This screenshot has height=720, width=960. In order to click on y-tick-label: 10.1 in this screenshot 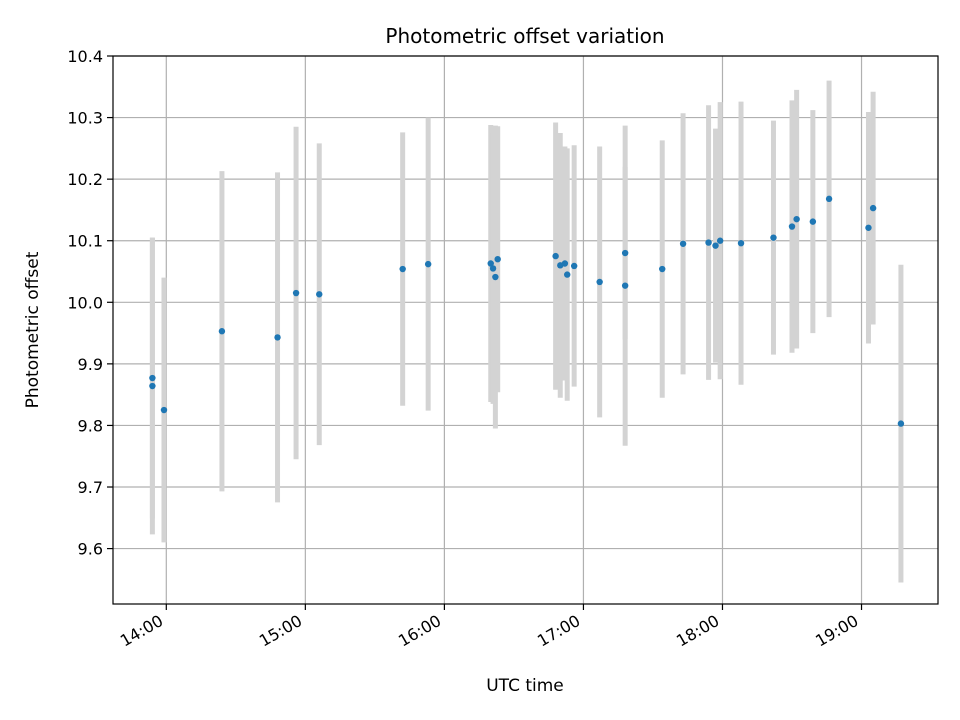, I will do `click(85, 241)`.